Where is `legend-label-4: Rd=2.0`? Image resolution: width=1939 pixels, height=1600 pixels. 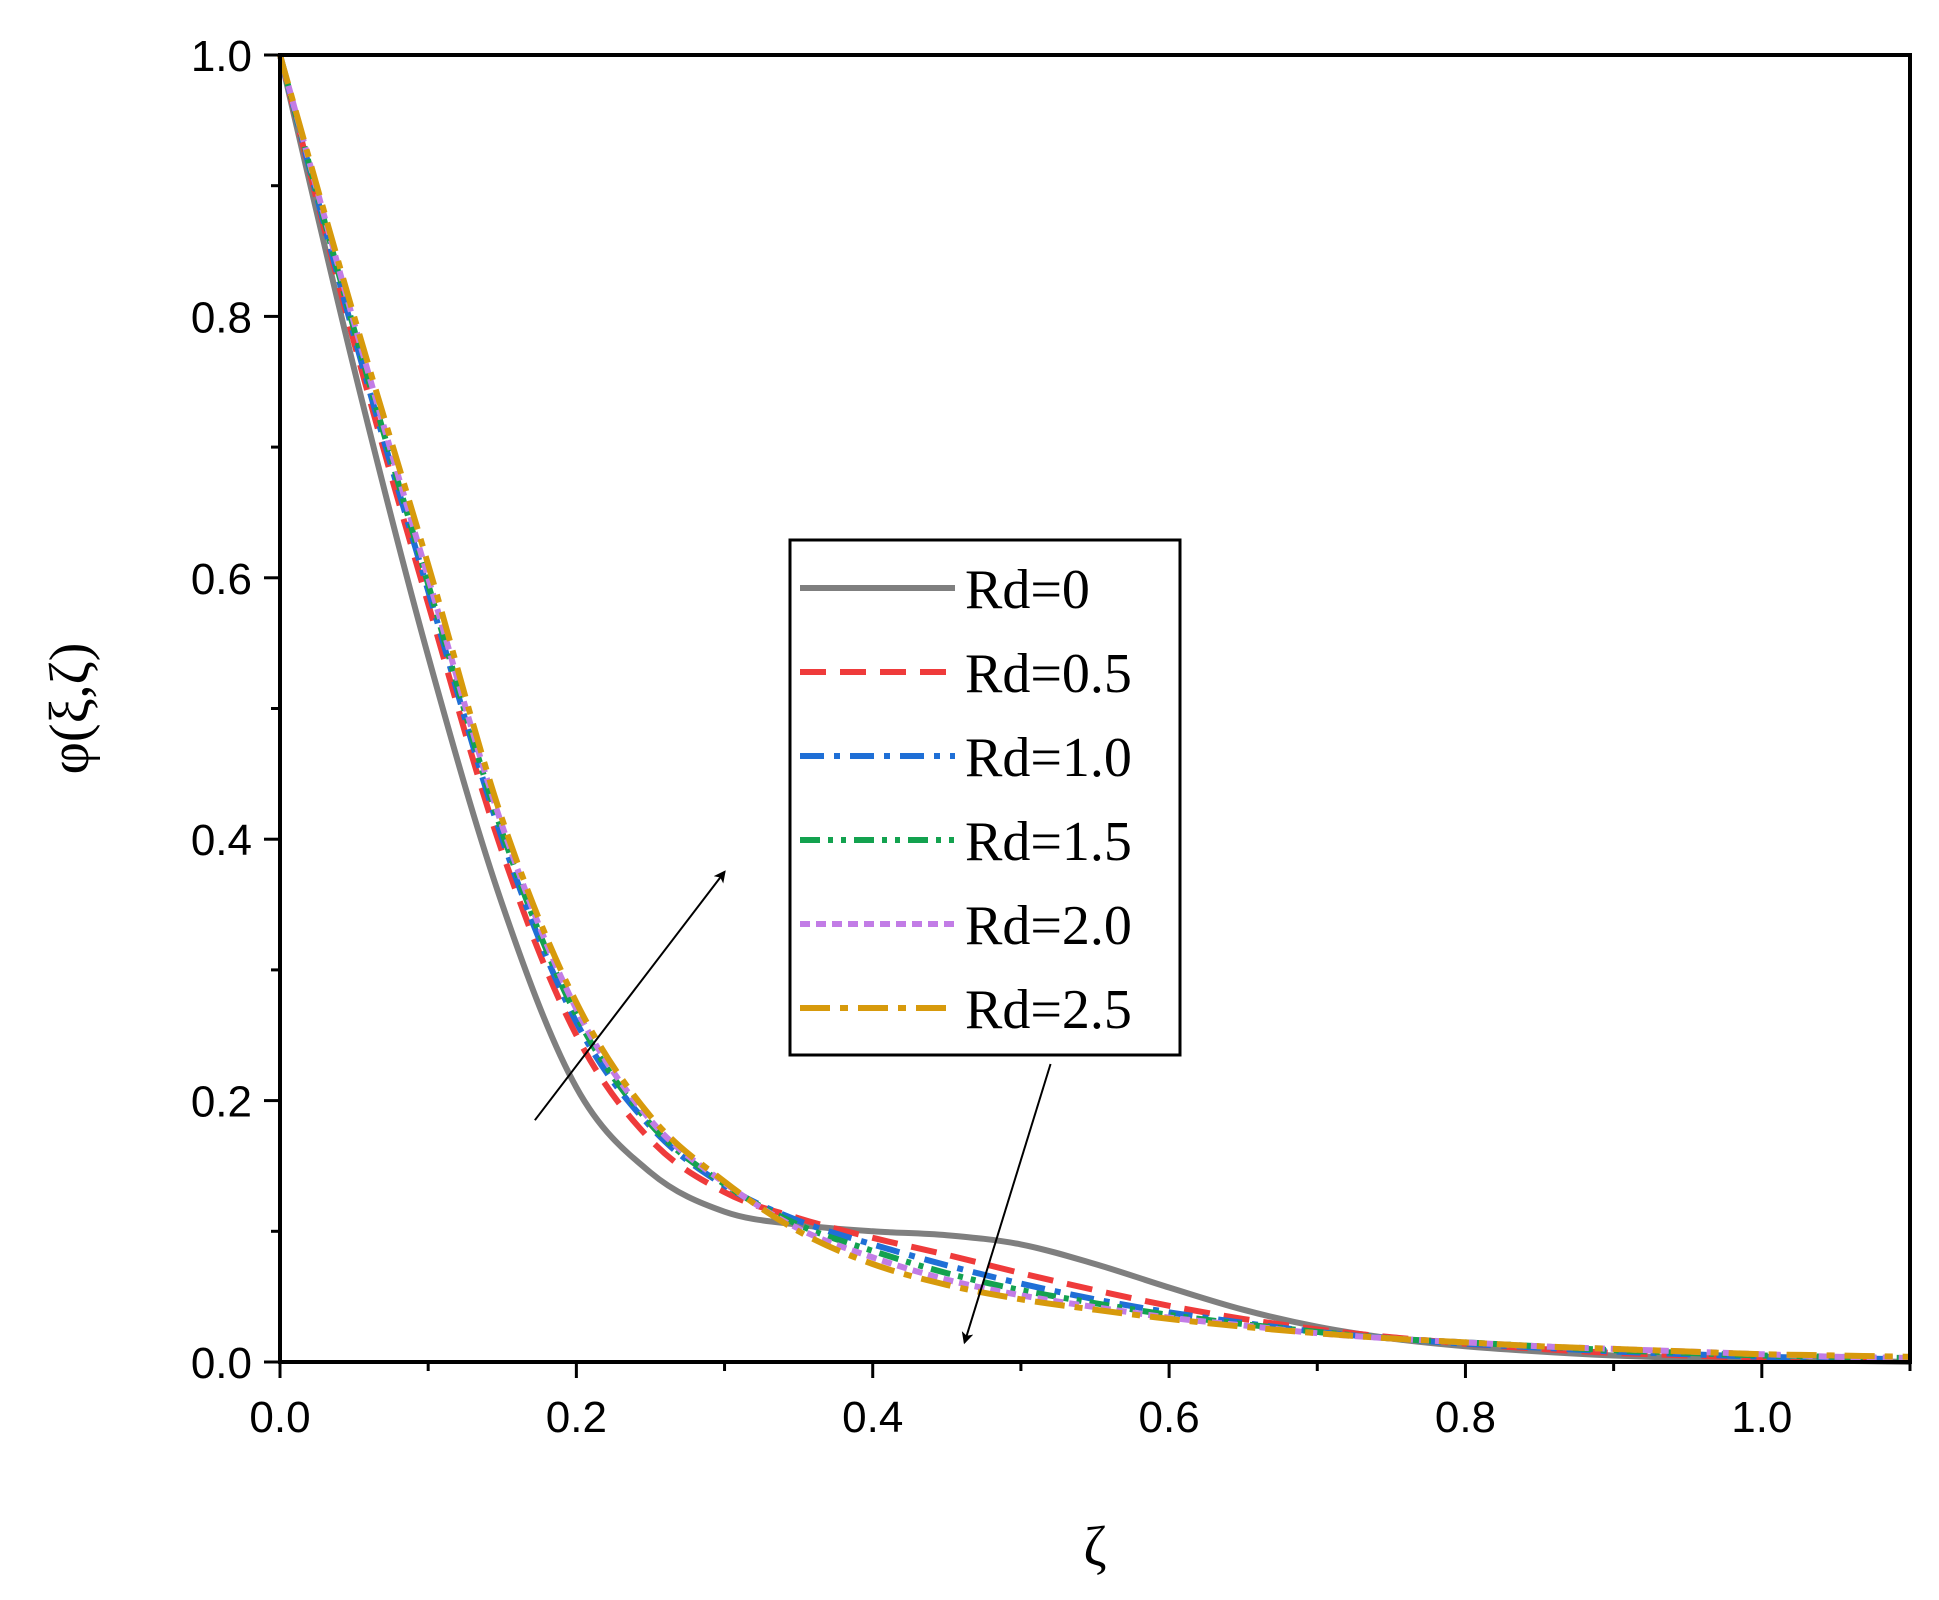
legend-label-4: Rd=2.0 is located at coordinates (1048, 926).